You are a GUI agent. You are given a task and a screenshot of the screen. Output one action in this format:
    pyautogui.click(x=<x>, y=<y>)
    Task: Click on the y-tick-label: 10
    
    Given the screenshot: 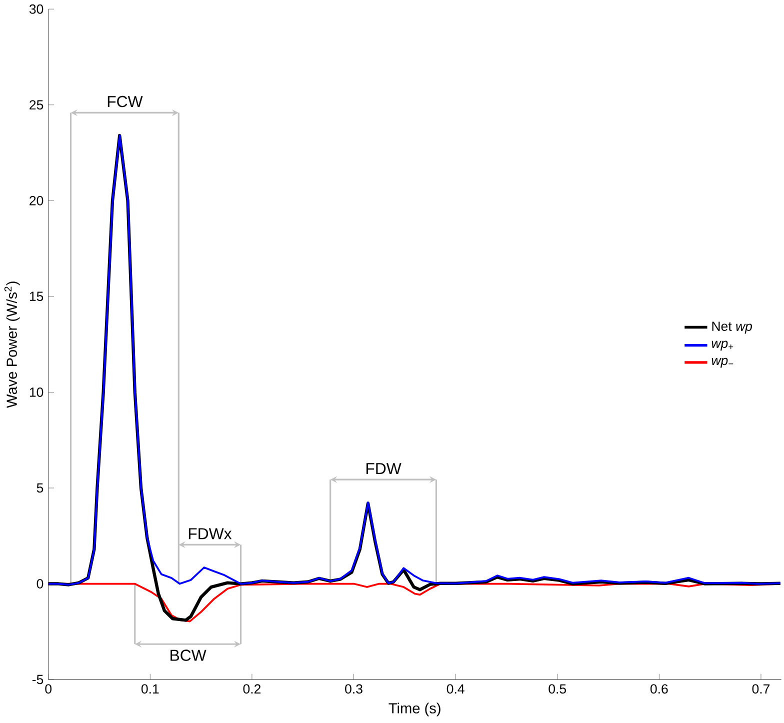 What is the action you would take?
    pyautogui.click(x=37, y=392)
    